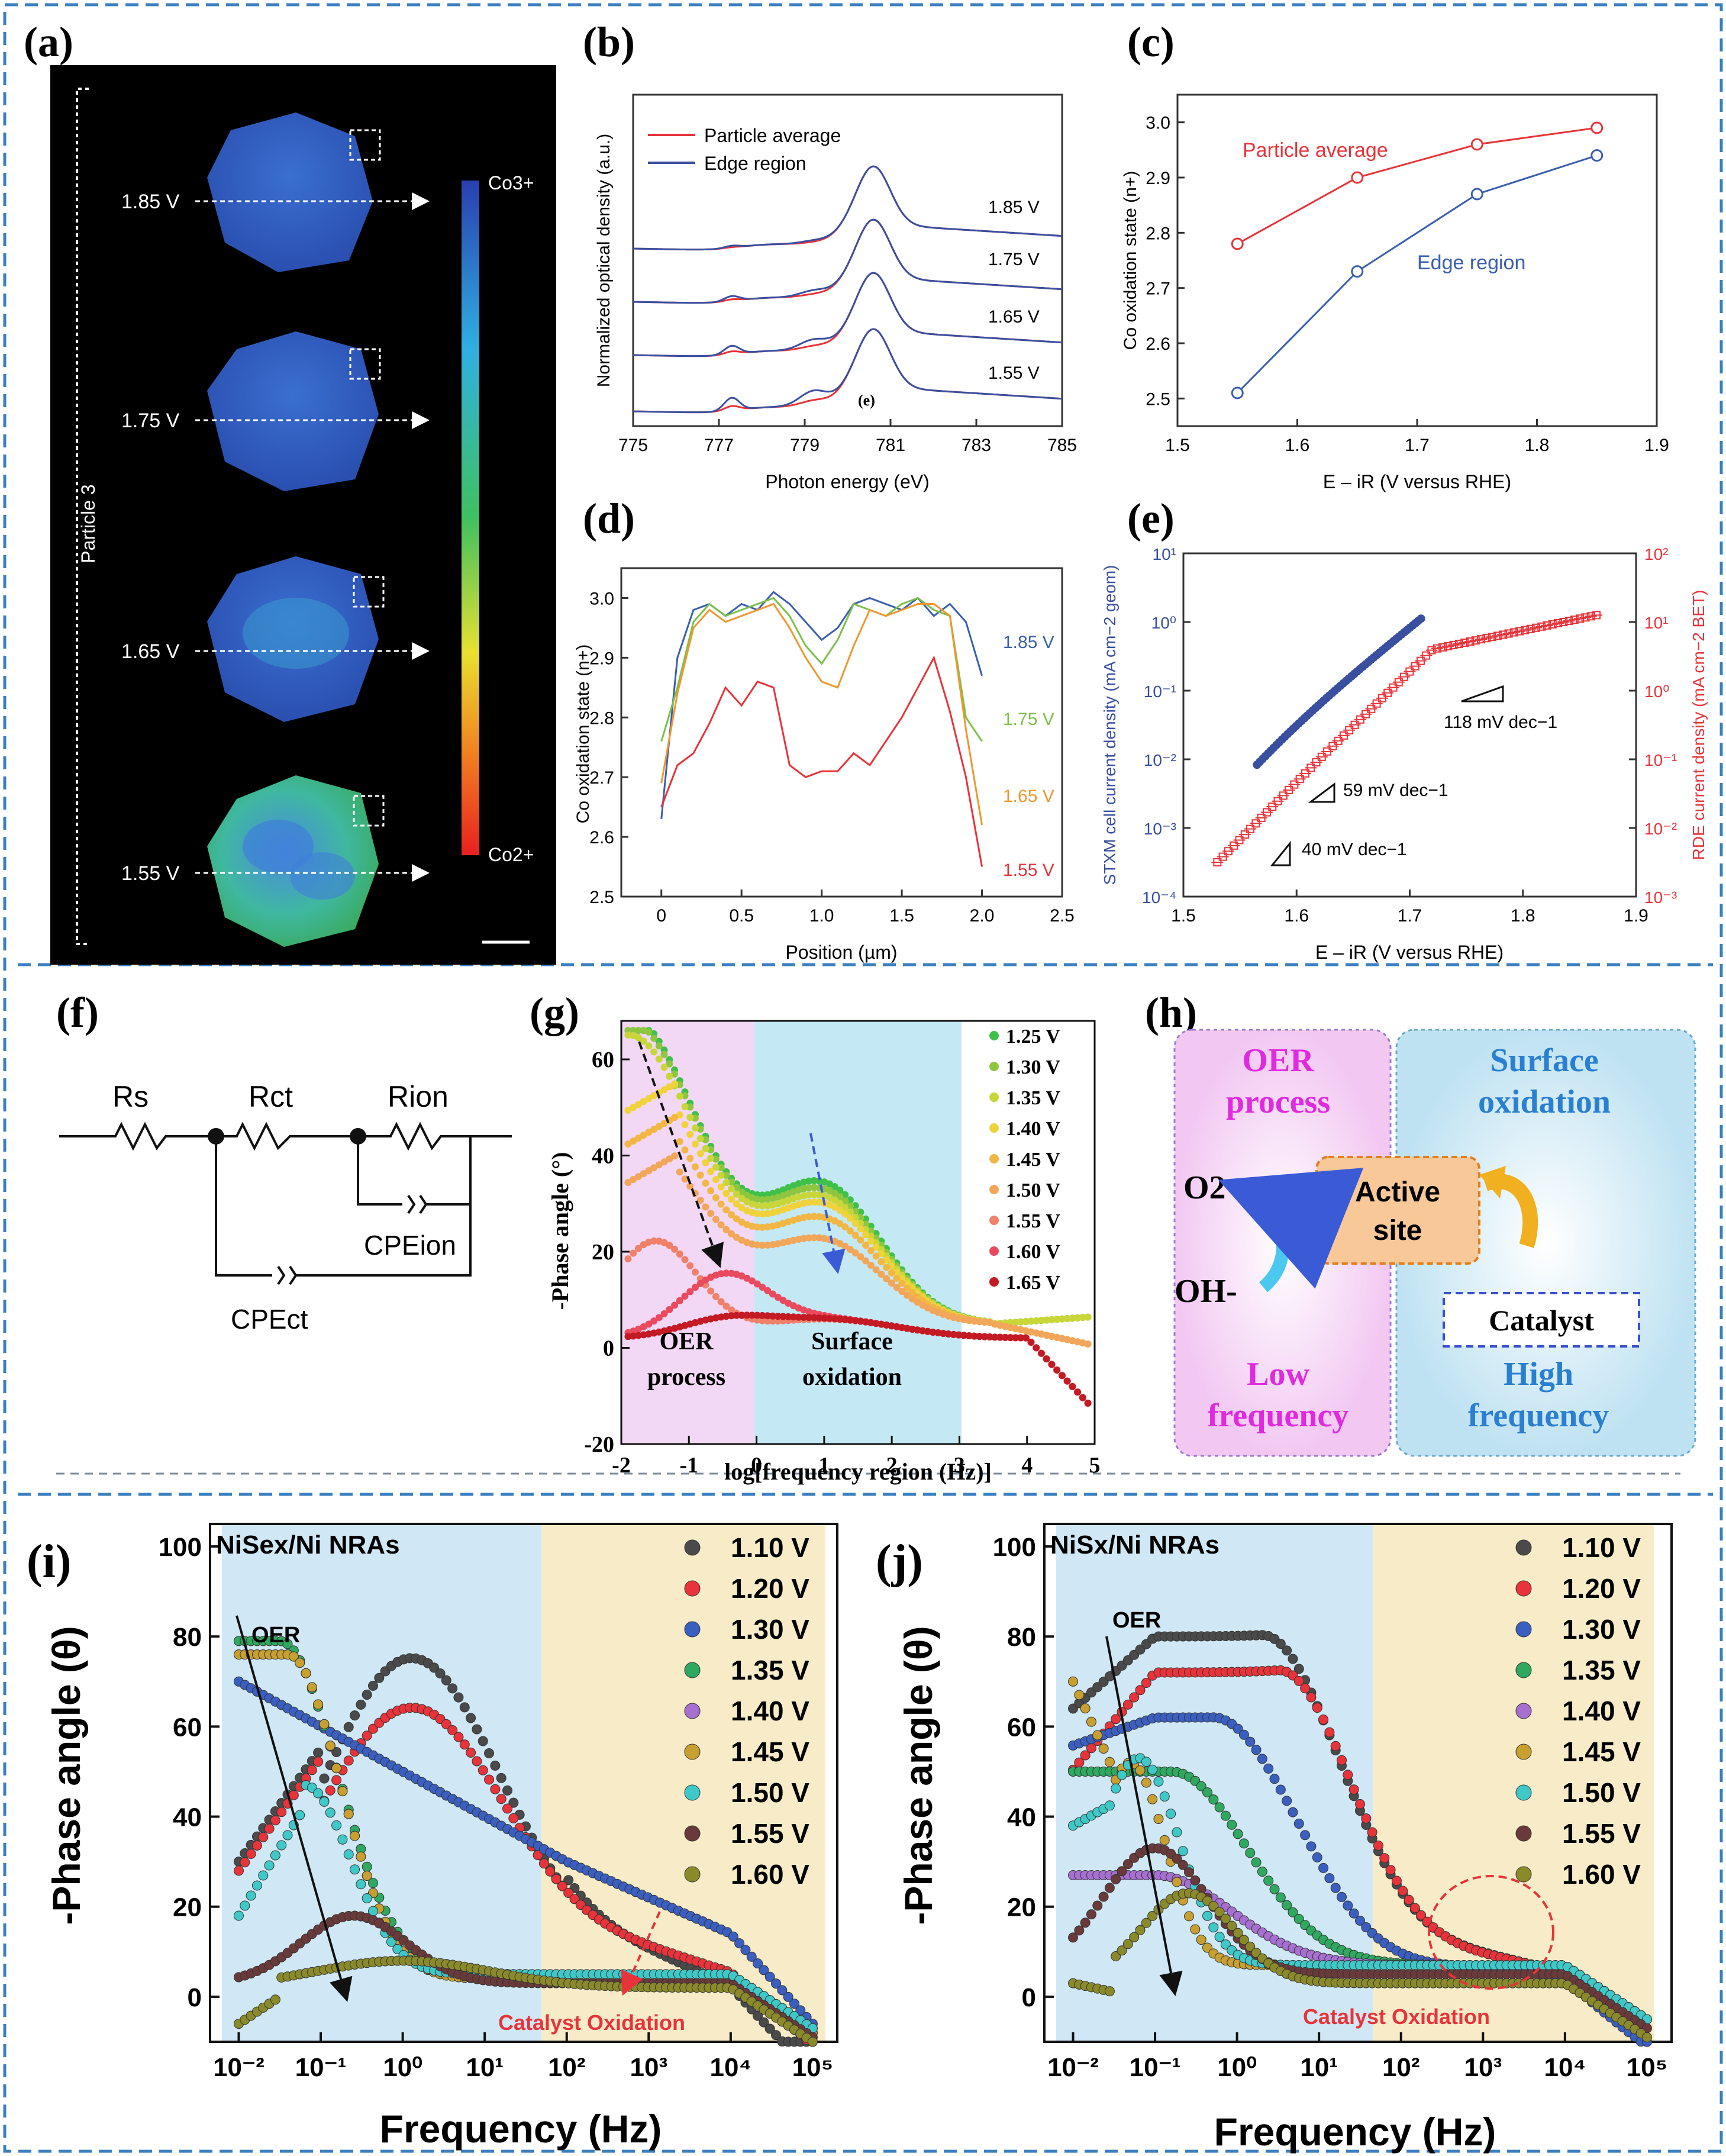 This screenshot has height=2156, width=1726. I want to click on tick-label: 781, so click(890, 445).